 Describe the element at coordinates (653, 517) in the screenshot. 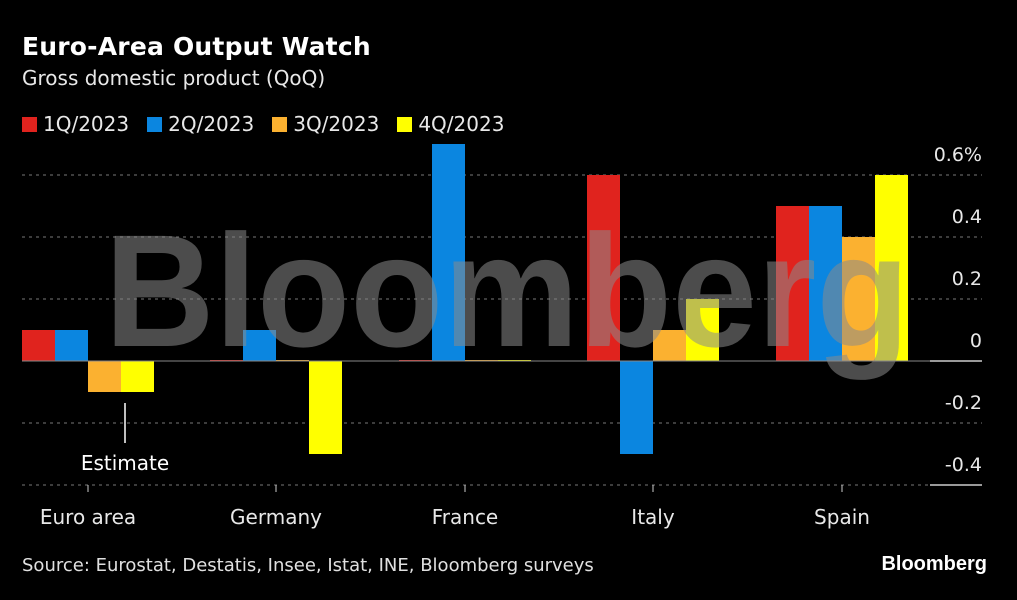

I see `x-tick-label: Italy` at that location.